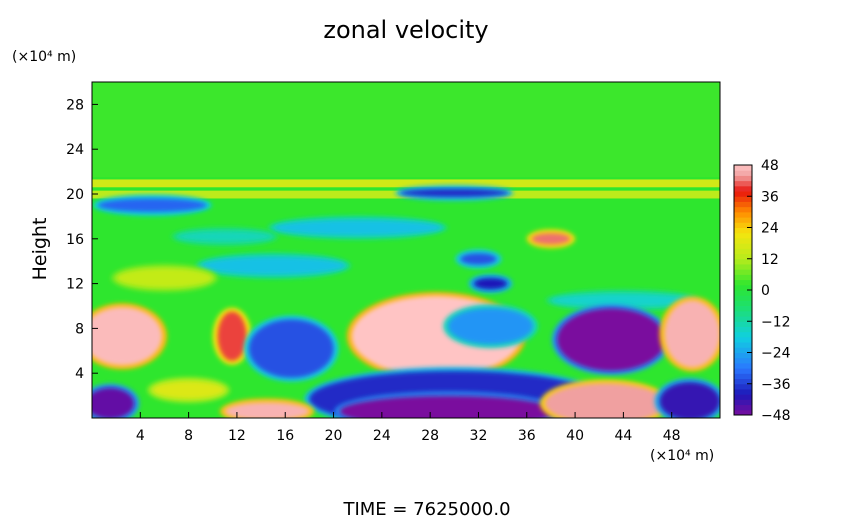 The image size is (854, 519). Describe the element at coordinates (776, 416) in the screenshot. I see `colorbar-tick-label: −48` at that location.